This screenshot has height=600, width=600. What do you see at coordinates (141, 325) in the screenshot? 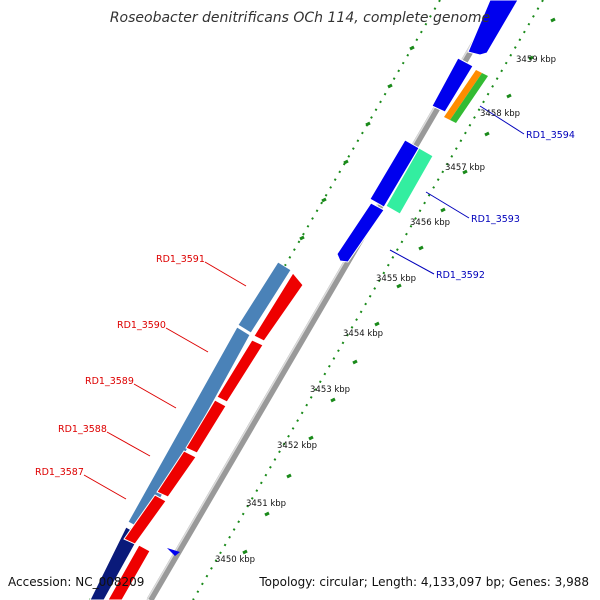
I see `gene-label-reverse: RD1_3590` at bounding box center [141, 325].